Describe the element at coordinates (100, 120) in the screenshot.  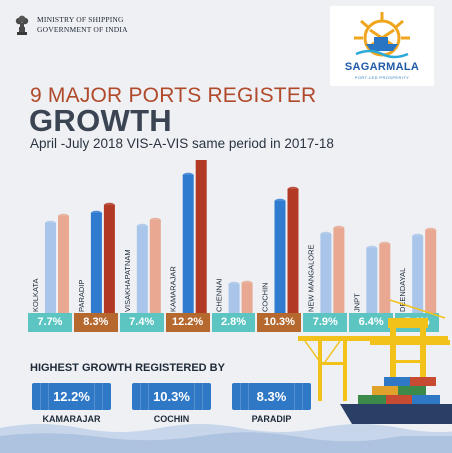
I see `title-line-2: GROWTH` at that location.